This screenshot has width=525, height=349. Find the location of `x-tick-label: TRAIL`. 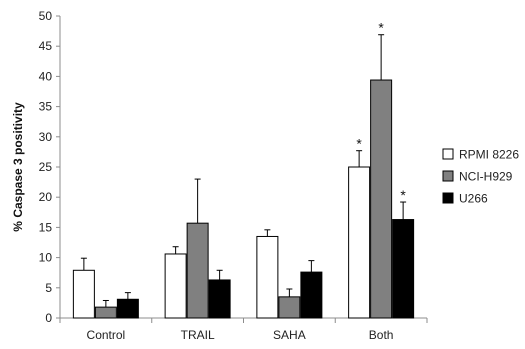

x-tick-label: TRAIL is located at coordinates (198, 335).